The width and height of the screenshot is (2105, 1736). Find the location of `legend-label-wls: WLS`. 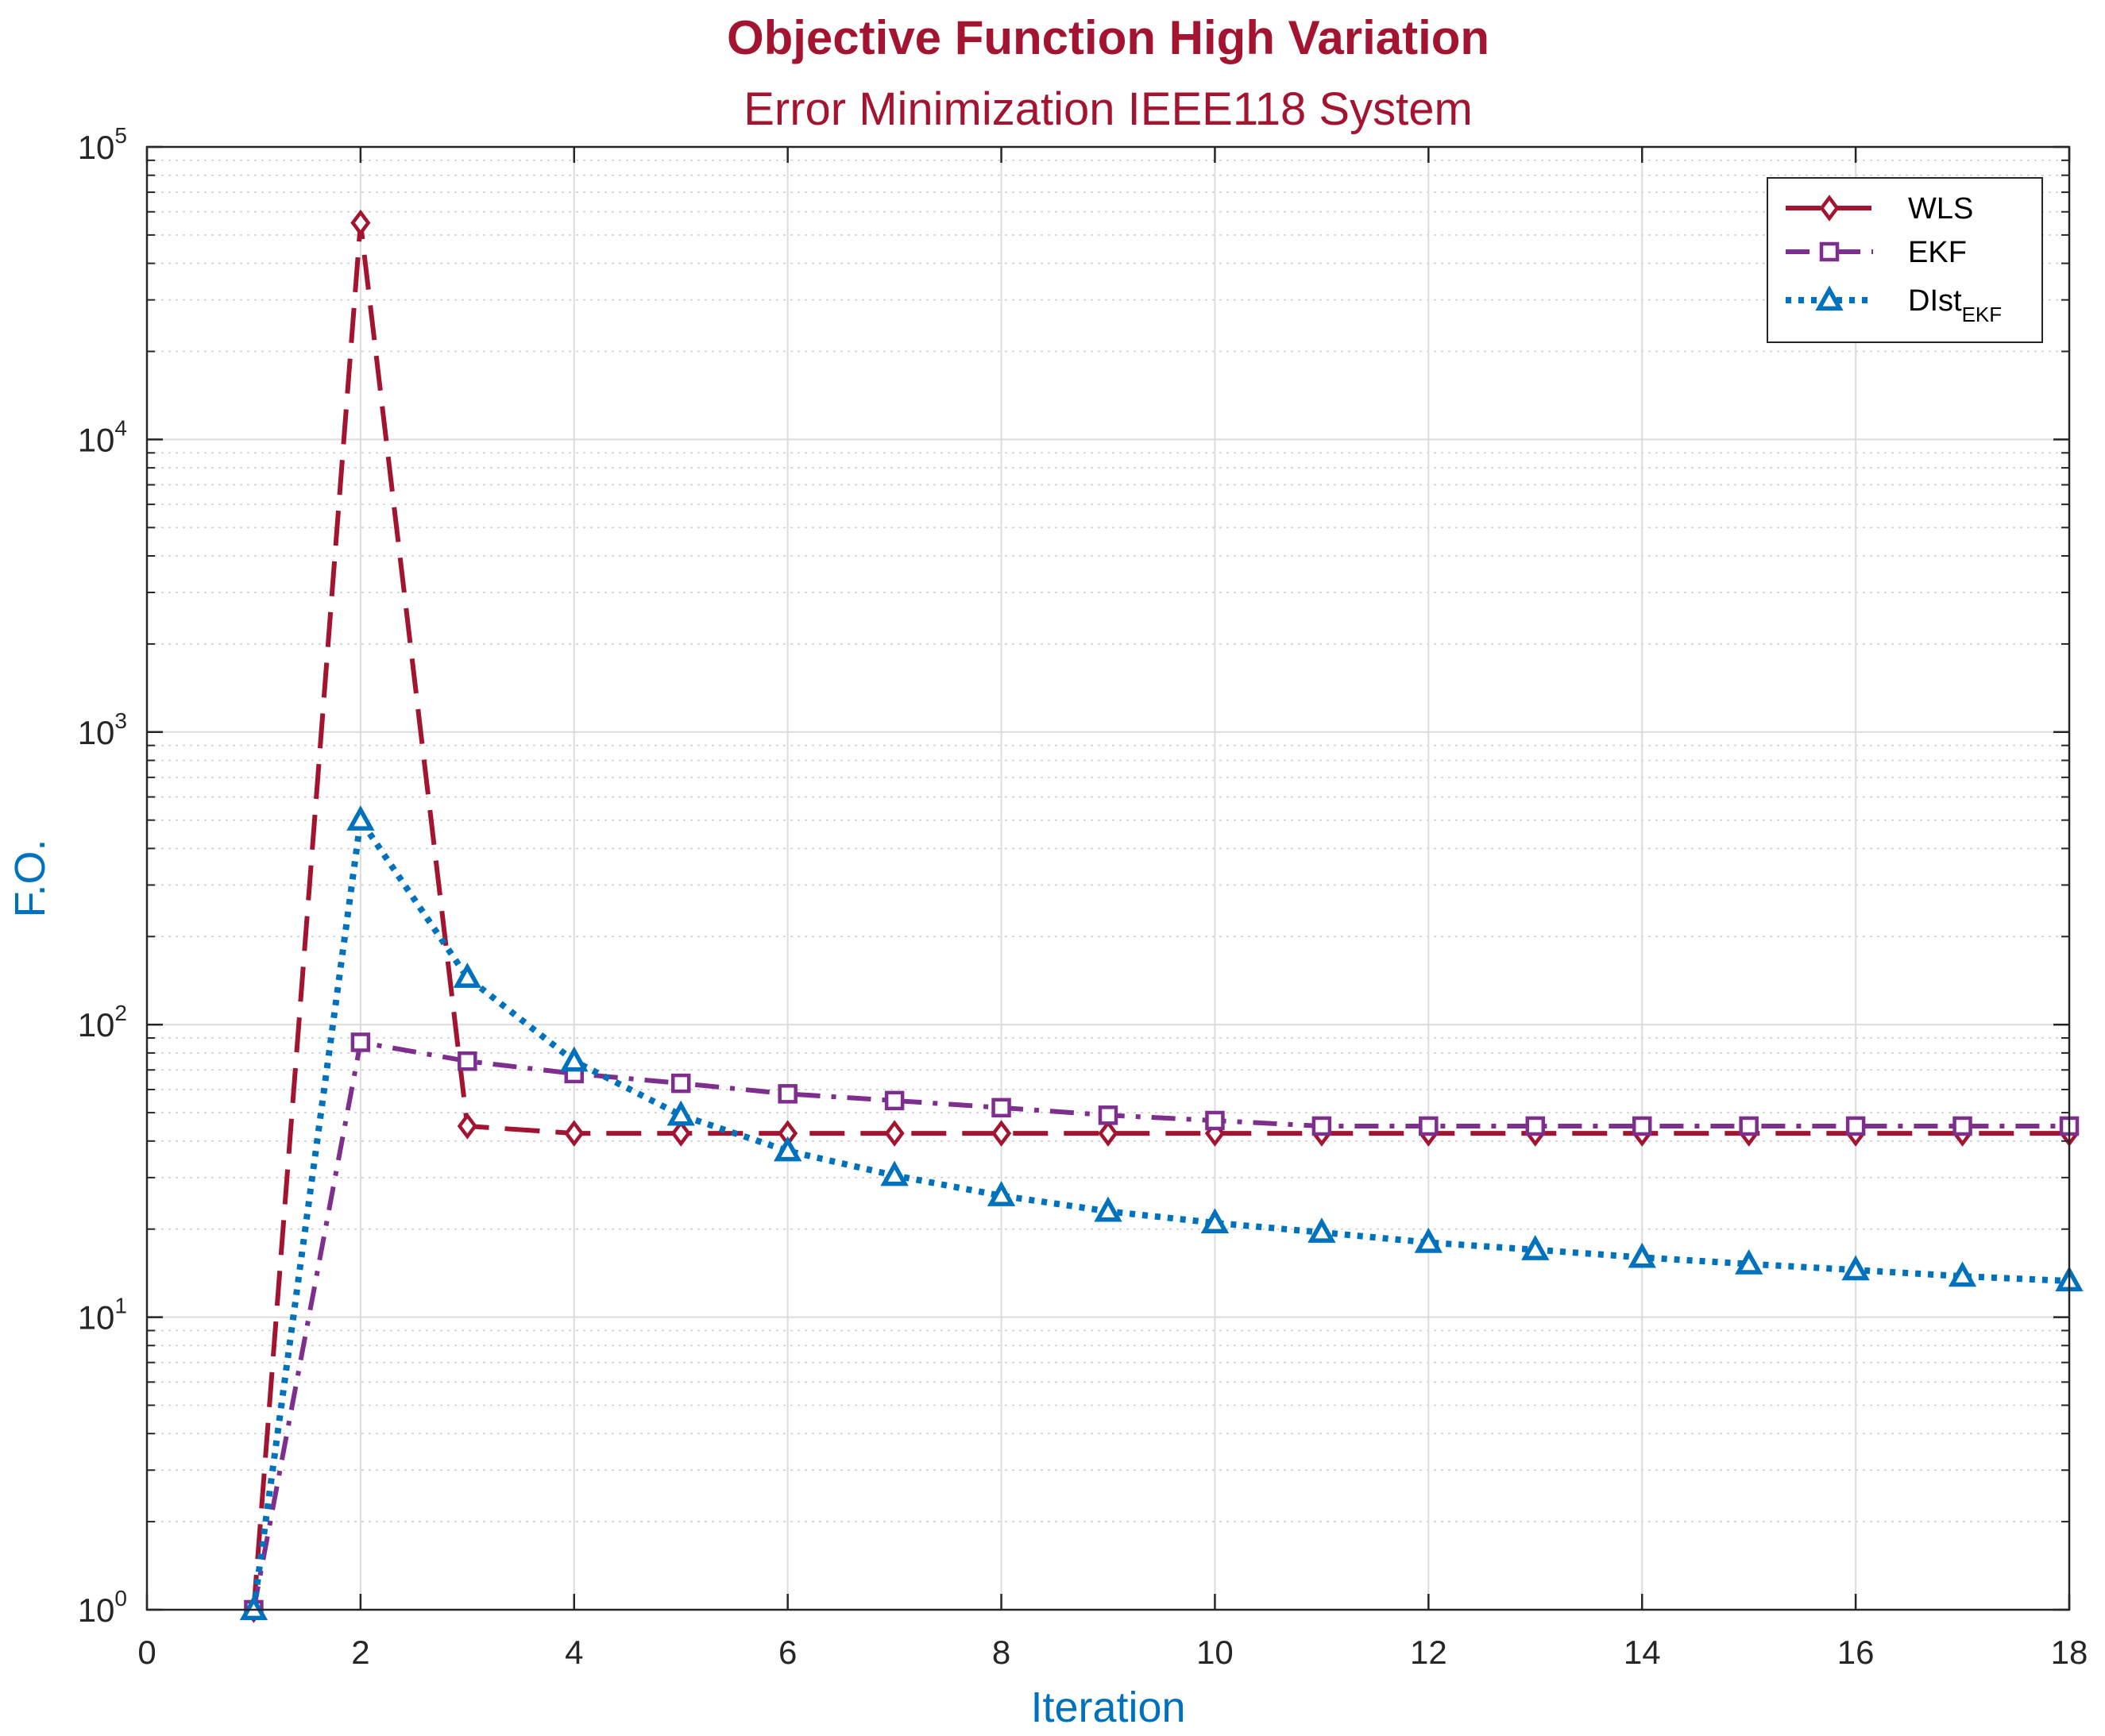

legend-label-wls: WLS is located at coordinates (1941, 209).